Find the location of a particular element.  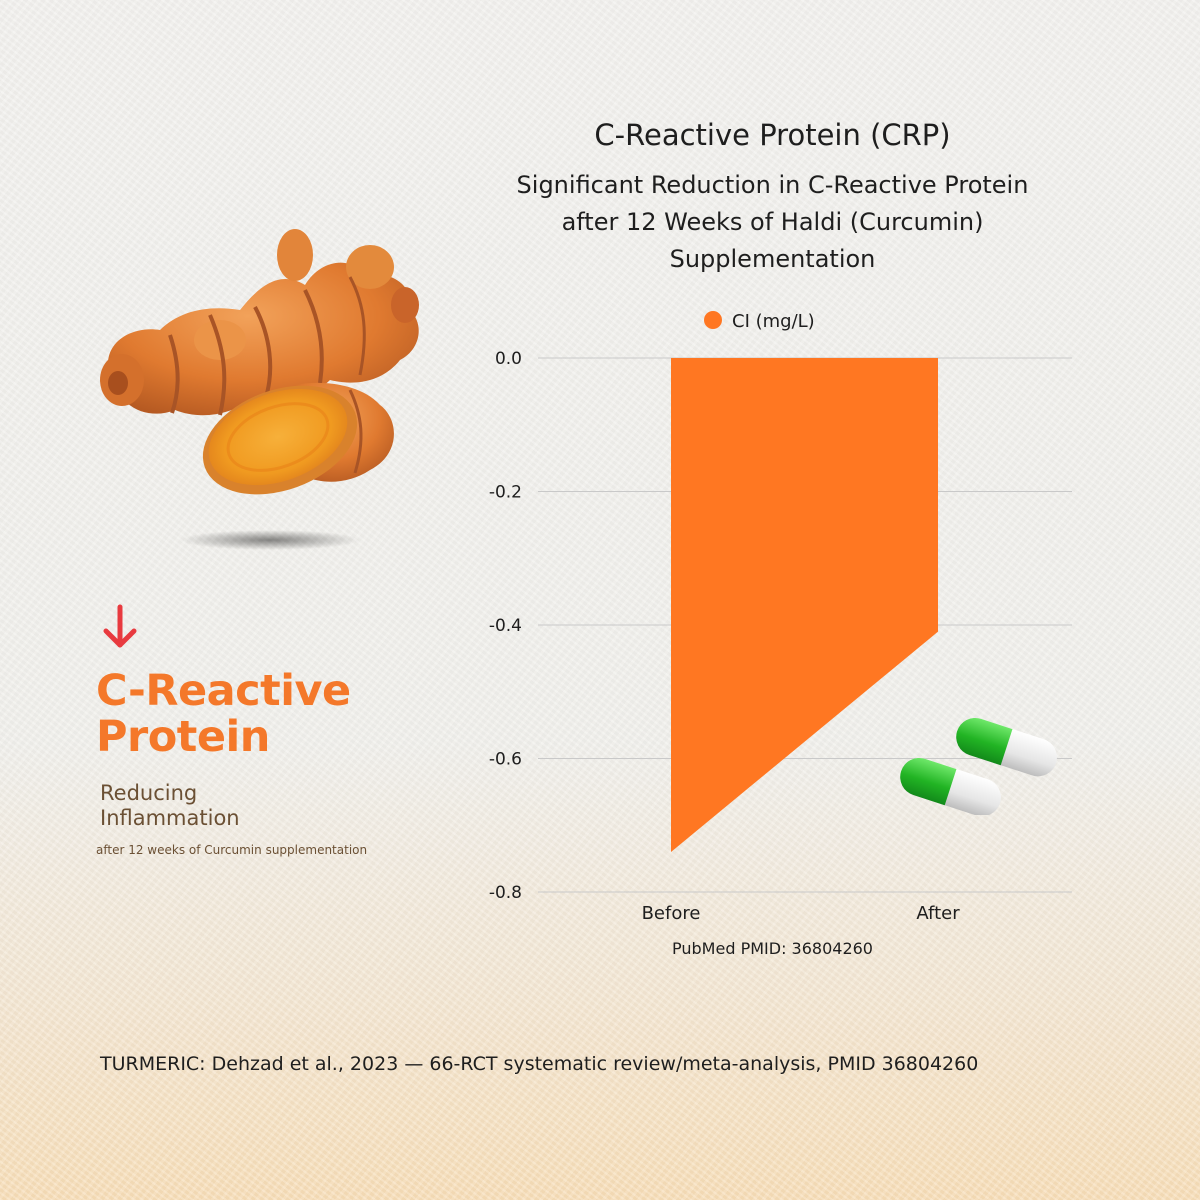

headline: C-Reactive Protein is located at coordinates (296, 714).